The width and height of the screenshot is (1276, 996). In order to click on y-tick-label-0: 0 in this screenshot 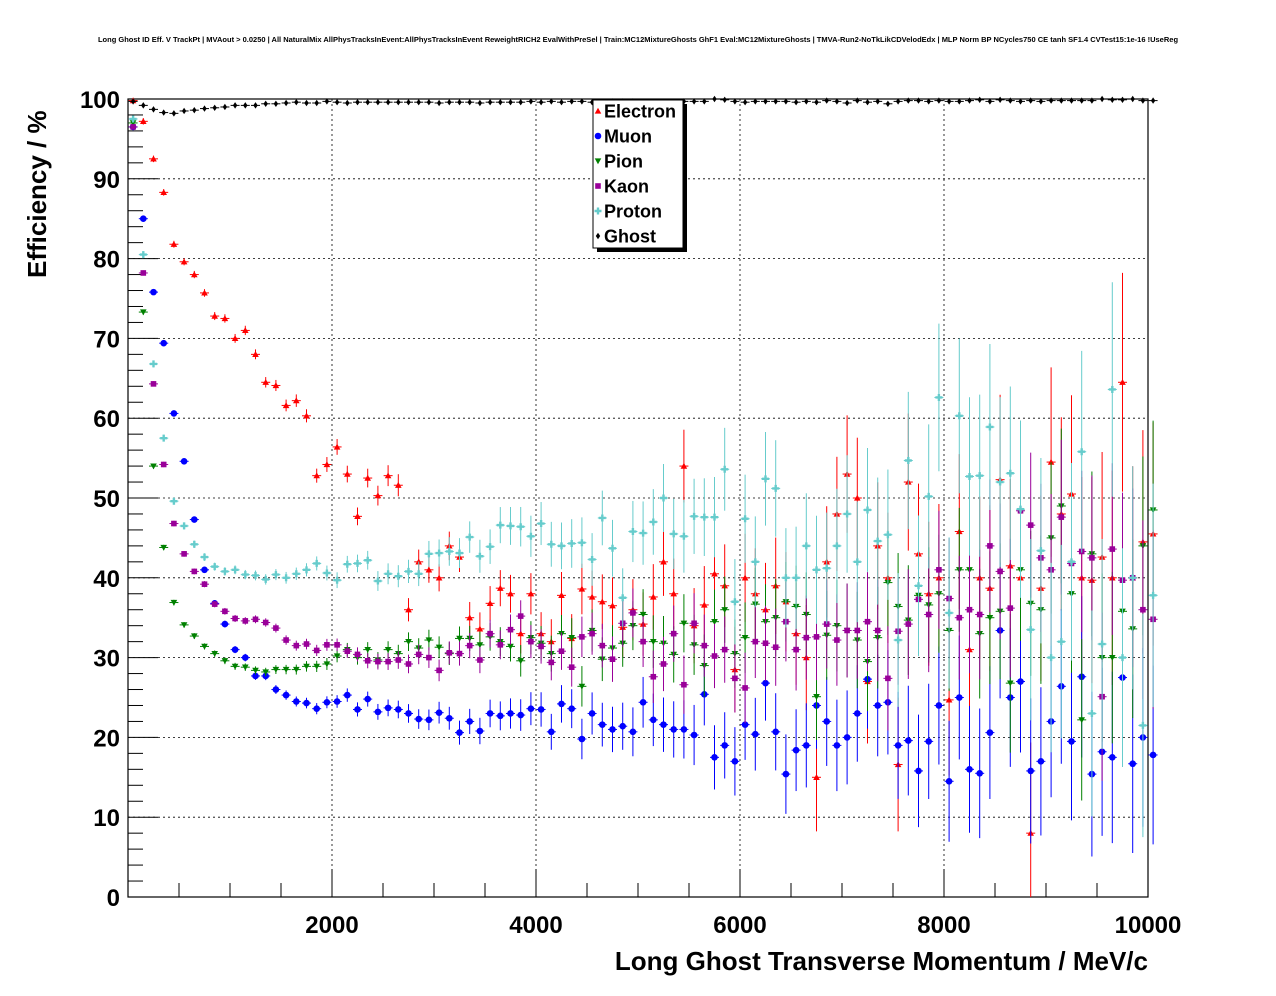, I will do `click(113, 898)`.